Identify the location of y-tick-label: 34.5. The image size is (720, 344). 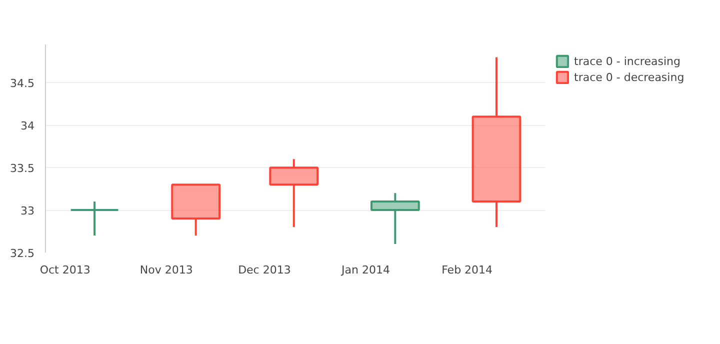
(22, 83).